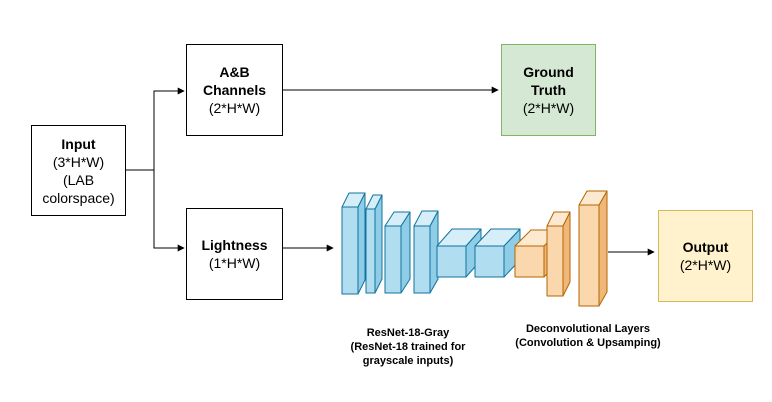  I want to click on arrow-to-ab, so click(169, 128).